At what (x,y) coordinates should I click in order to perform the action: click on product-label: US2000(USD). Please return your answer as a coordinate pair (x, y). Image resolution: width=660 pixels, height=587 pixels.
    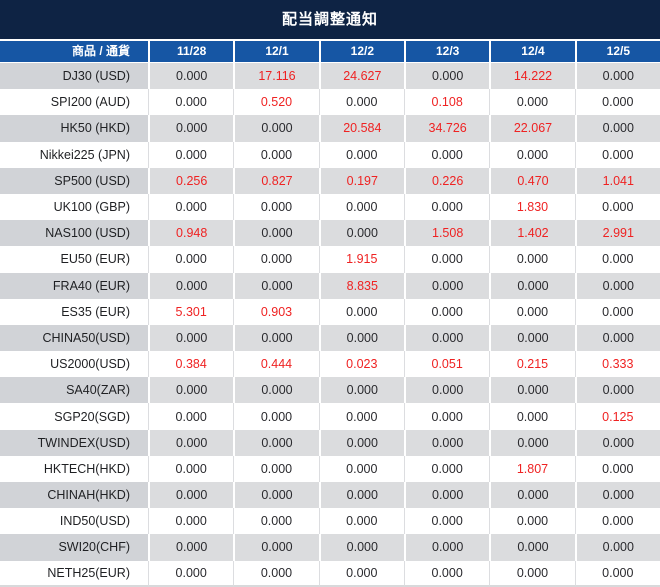
    Looking at the image, I should click on (74, 364).